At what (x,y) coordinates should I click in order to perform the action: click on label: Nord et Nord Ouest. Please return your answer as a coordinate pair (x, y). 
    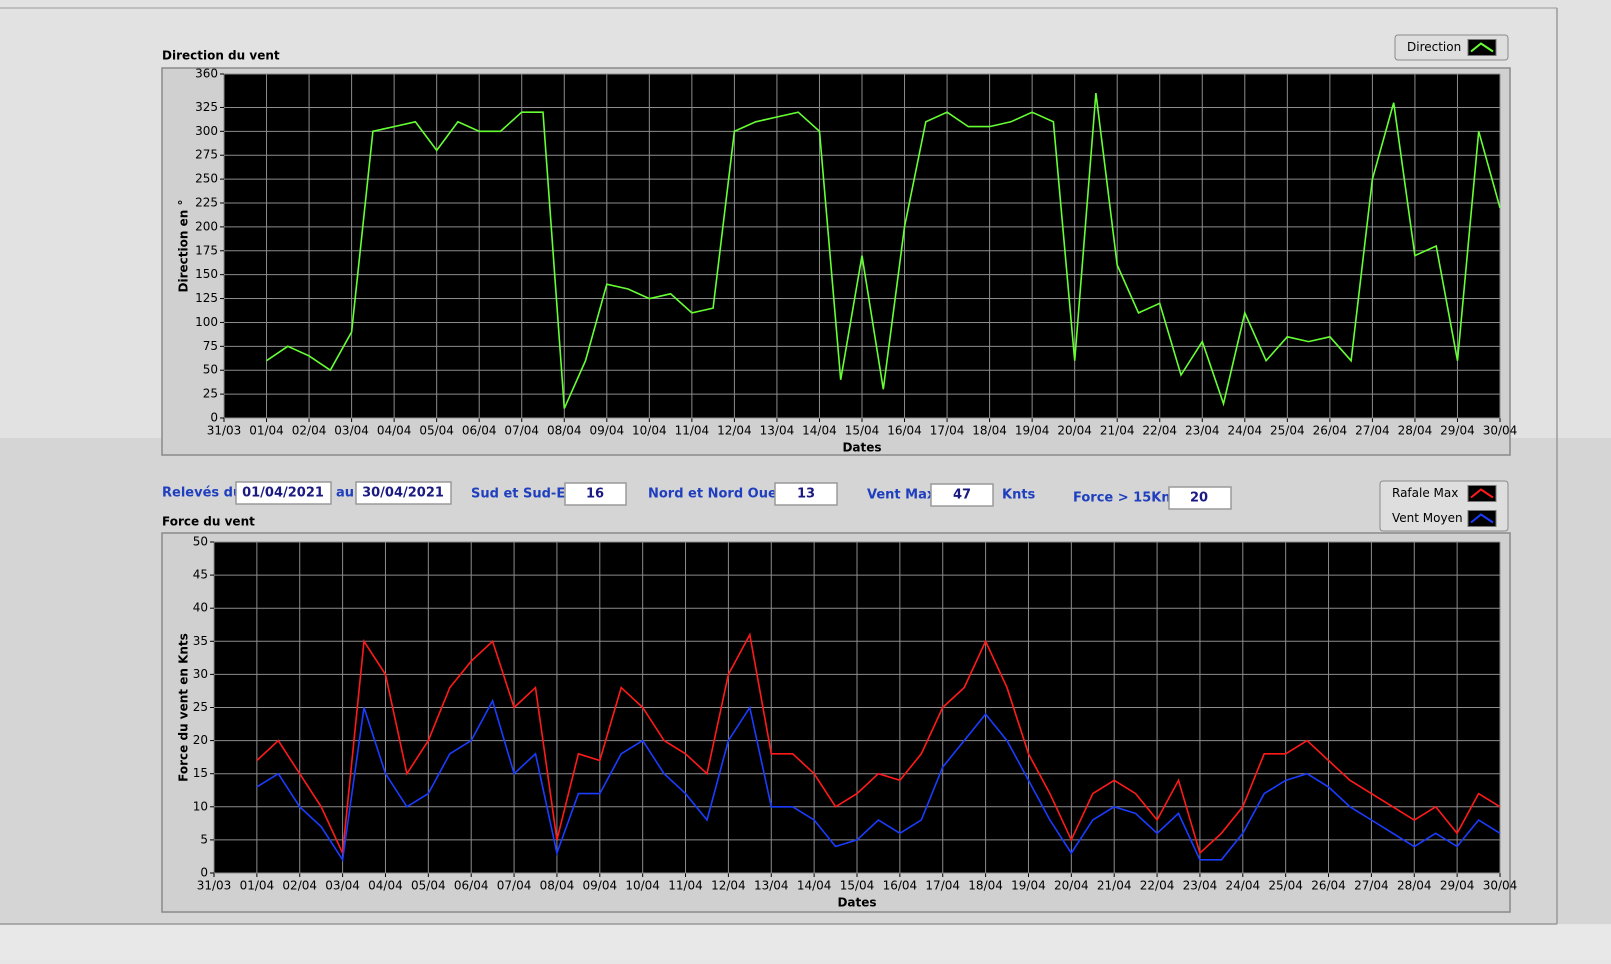
    Looking at the image, I should click on (719, 494).